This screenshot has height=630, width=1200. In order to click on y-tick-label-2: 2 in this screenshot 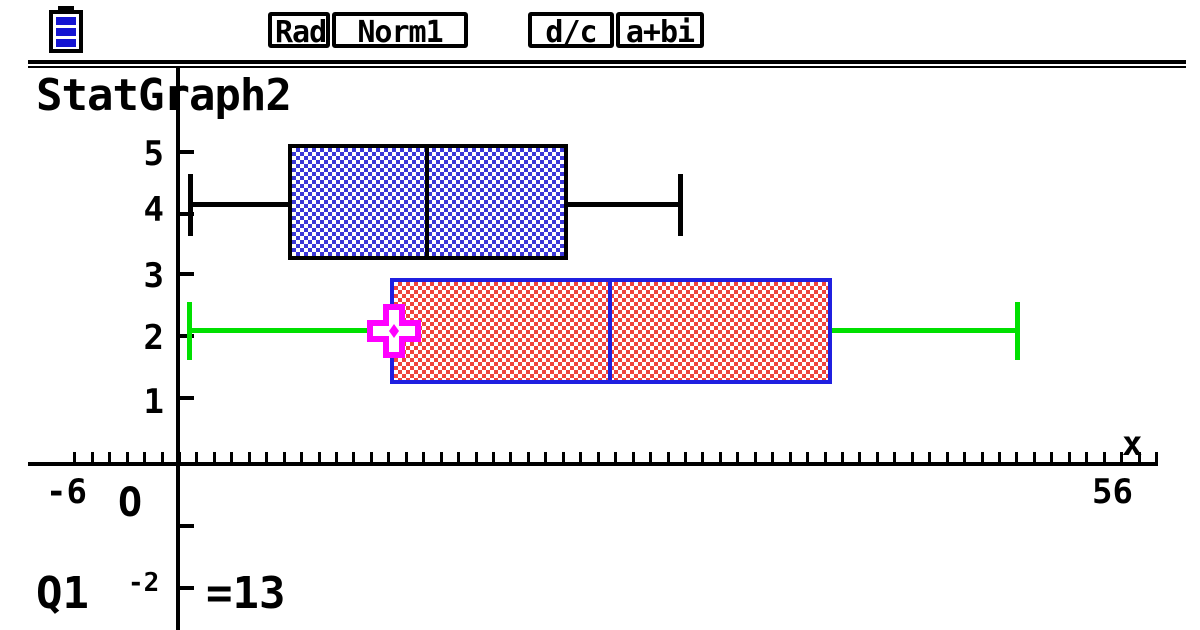, I will do `click(153, 338)`.